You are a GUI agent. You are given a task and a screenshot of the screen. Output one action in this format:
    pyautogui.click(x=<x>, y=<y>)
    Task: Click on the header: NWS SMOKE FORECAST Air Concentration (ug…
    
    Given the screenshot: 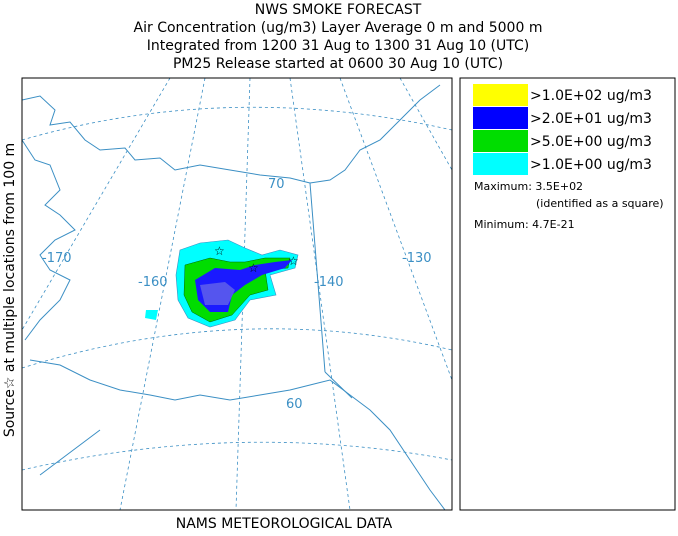 What is the action you would take?
    pyautogui.click(x=338, y=37)
    